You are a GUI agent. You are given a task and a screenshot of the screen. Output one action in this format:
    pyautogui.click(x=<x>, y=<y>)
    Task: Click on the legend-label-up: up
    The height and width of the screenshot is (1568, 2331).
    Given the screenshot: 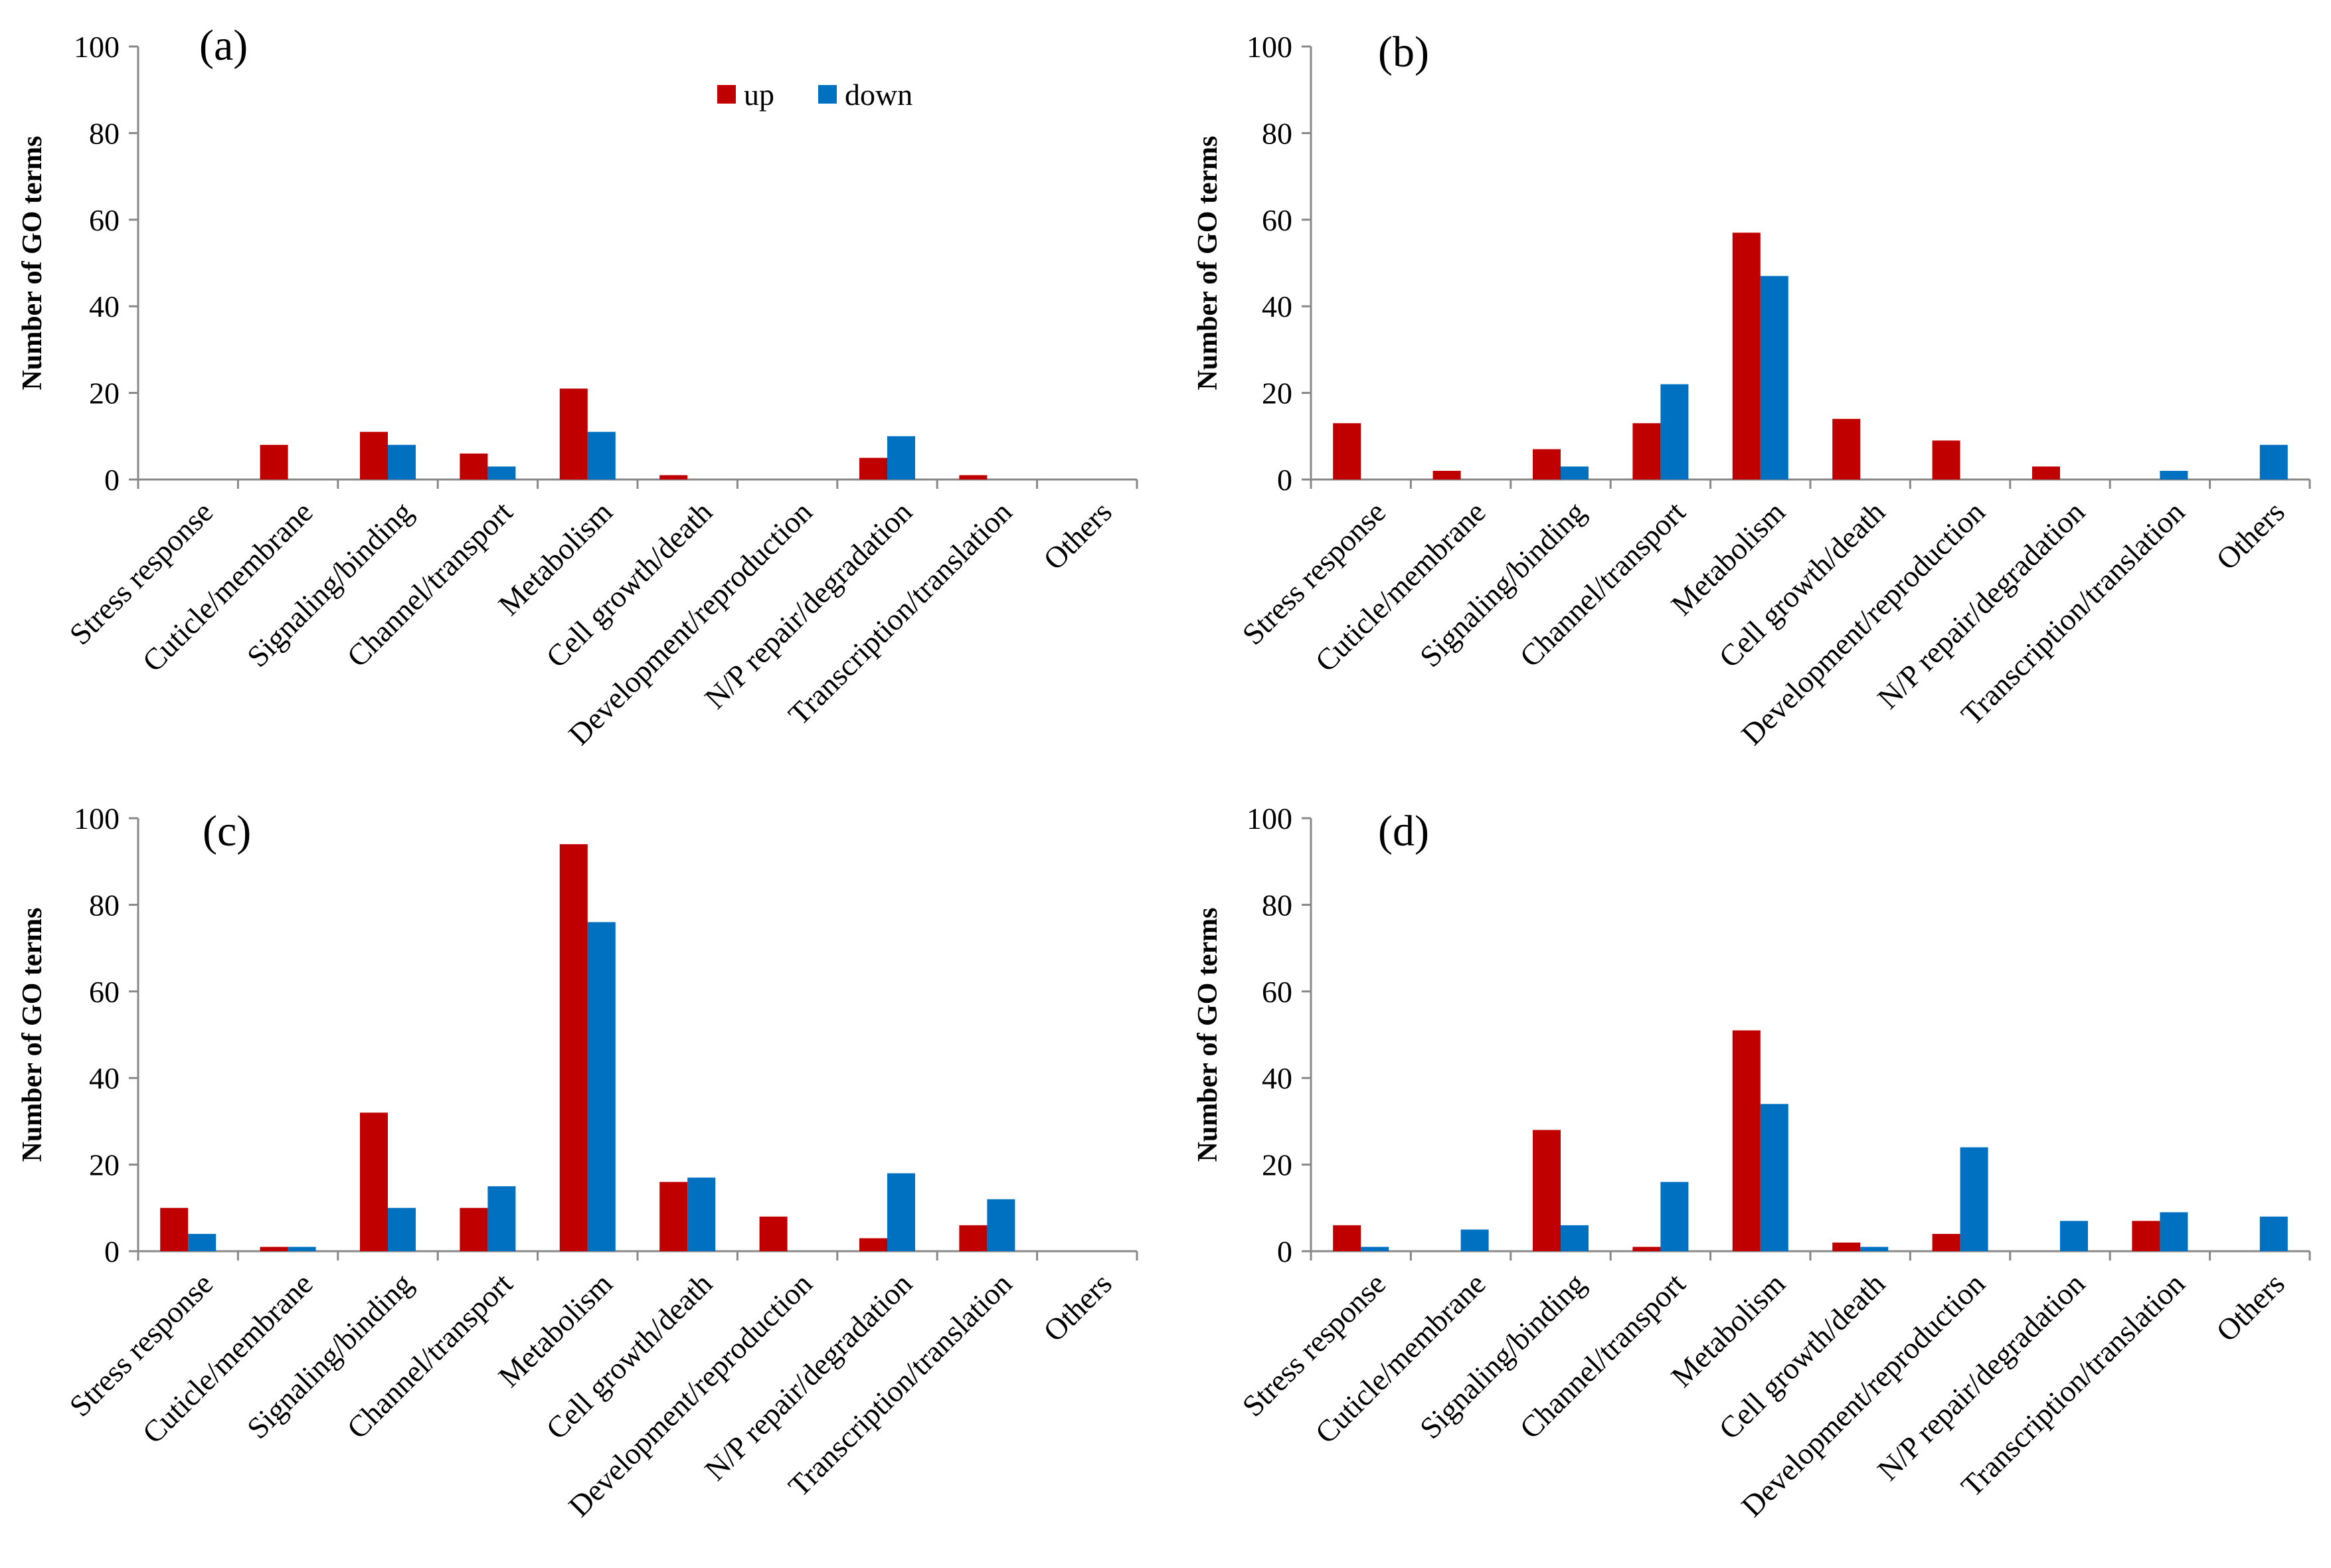 What is the action you would take?
    pyautogui.click(x=759, y=95)
    